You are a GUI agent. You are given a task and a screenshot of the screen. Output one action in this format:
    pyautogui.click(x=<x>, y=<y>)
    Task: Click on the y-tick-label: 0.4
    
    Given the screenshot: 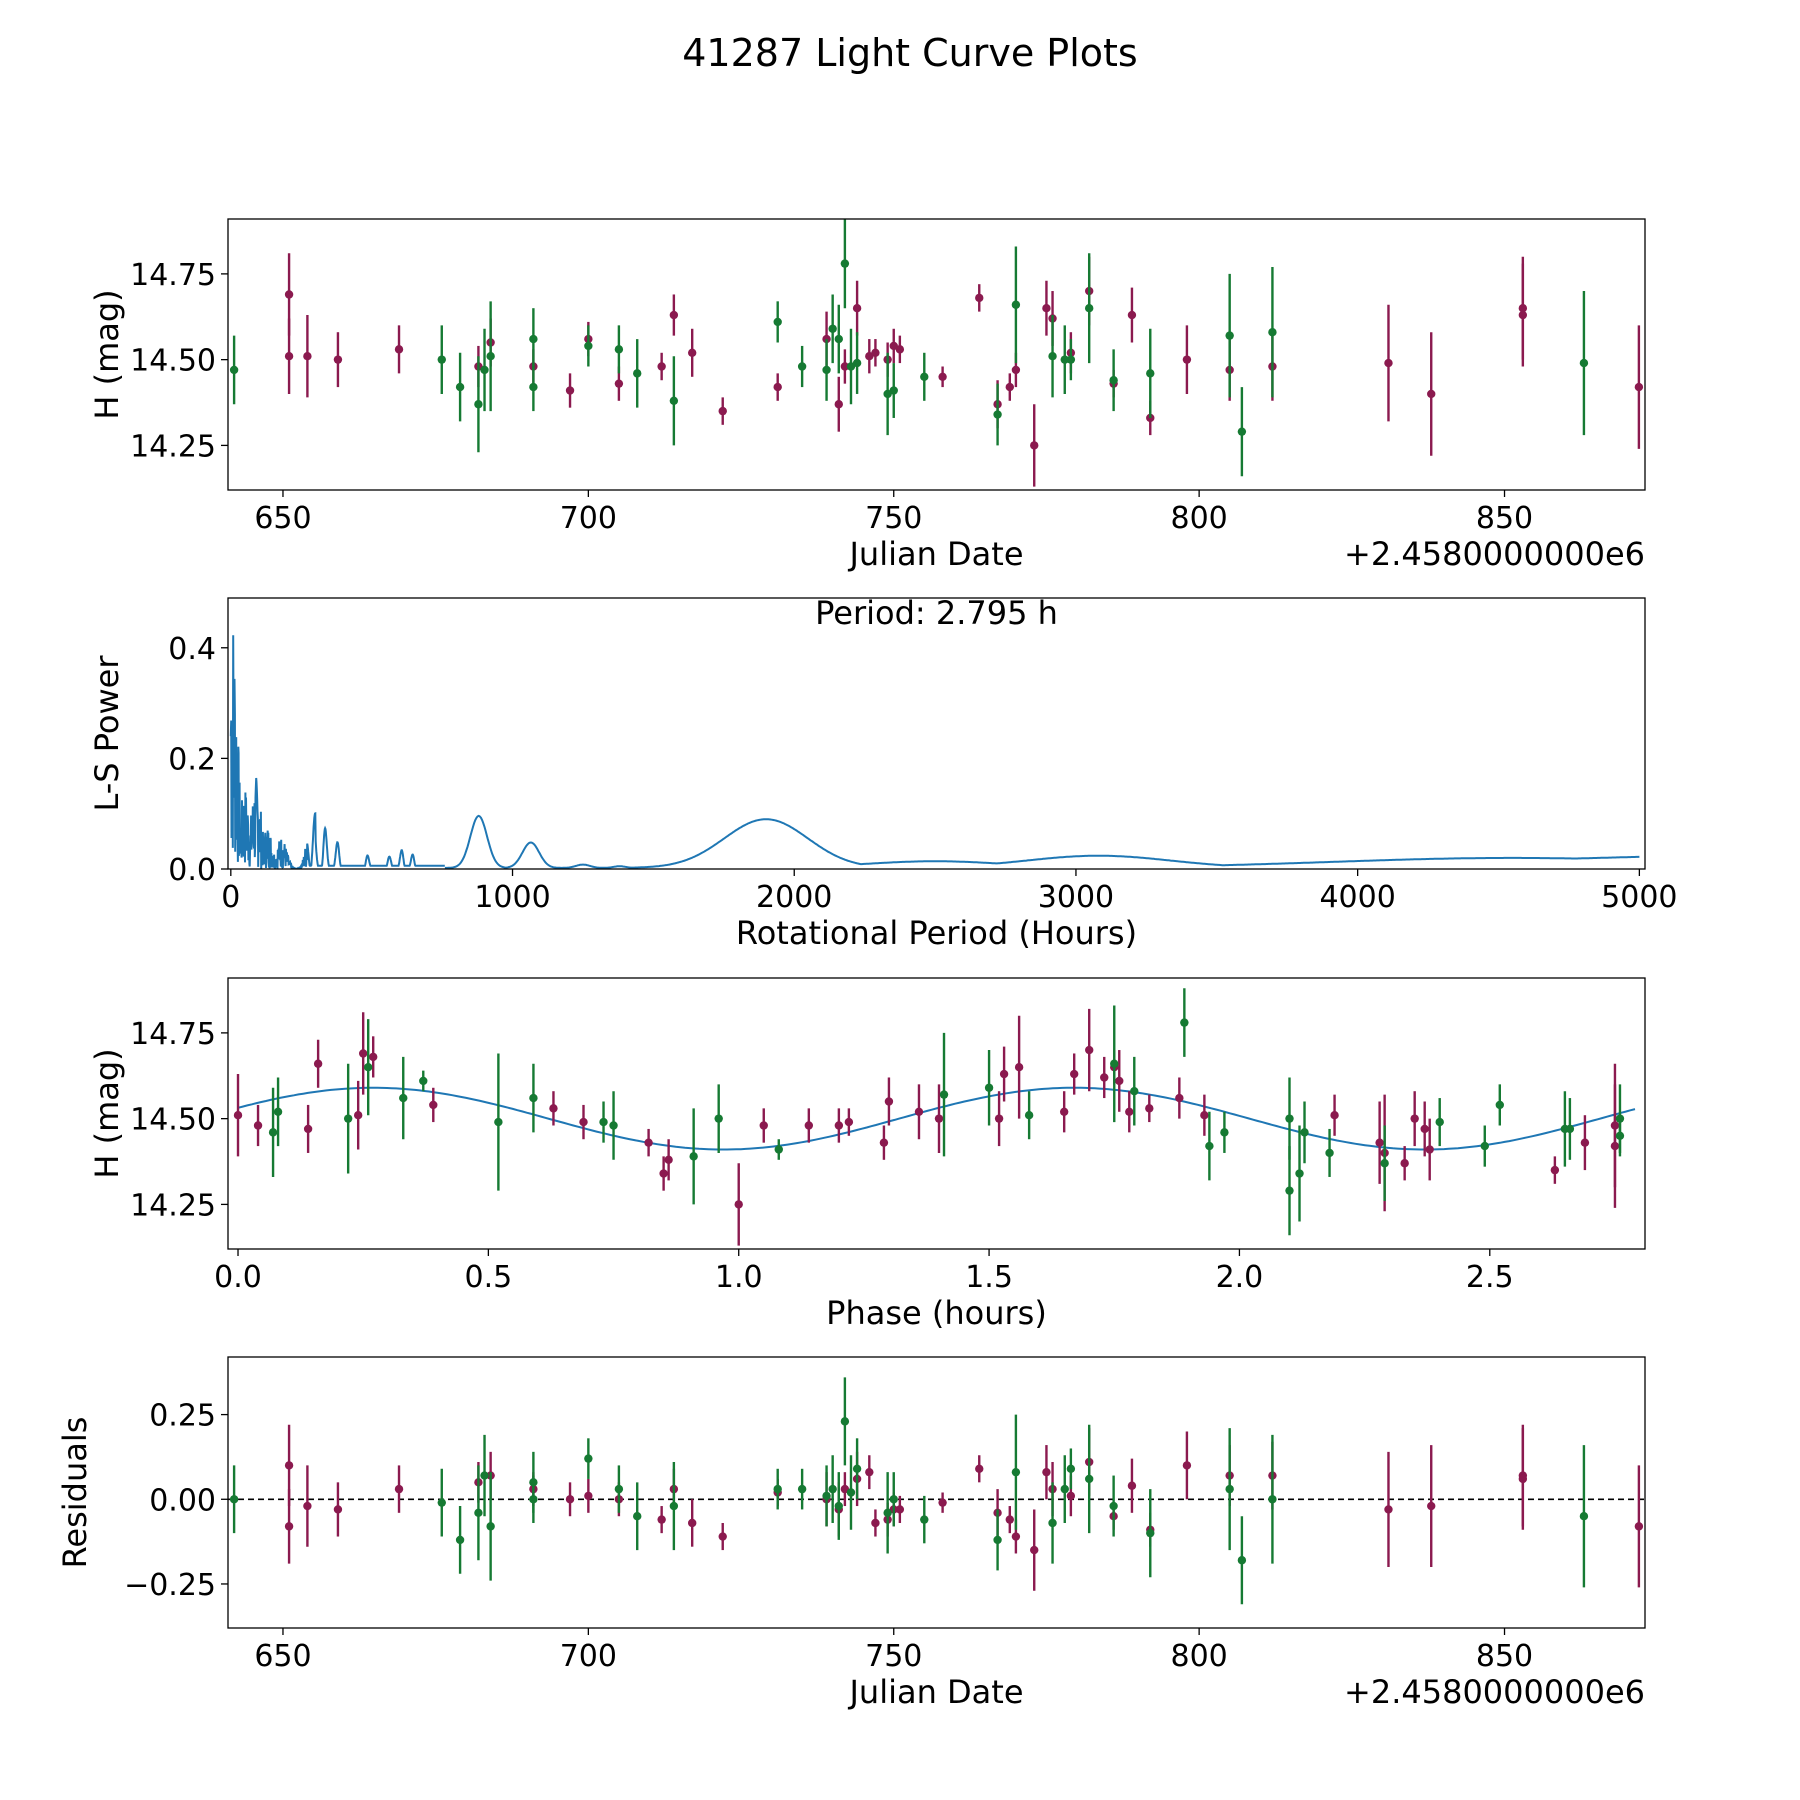 What is the action you would take?
    pyautogui.click(x=192, y=649)
    